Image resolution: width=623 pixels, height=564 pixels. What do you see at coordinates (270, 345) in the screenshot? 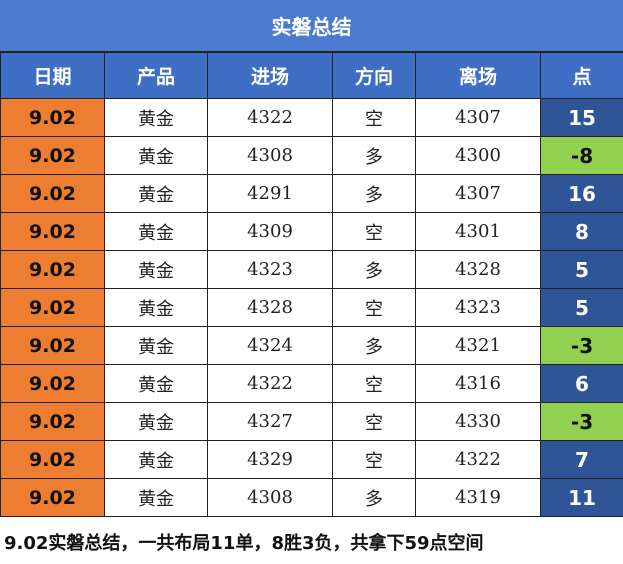
I see `table-cell: 4324` at bounding box center [270, 345].